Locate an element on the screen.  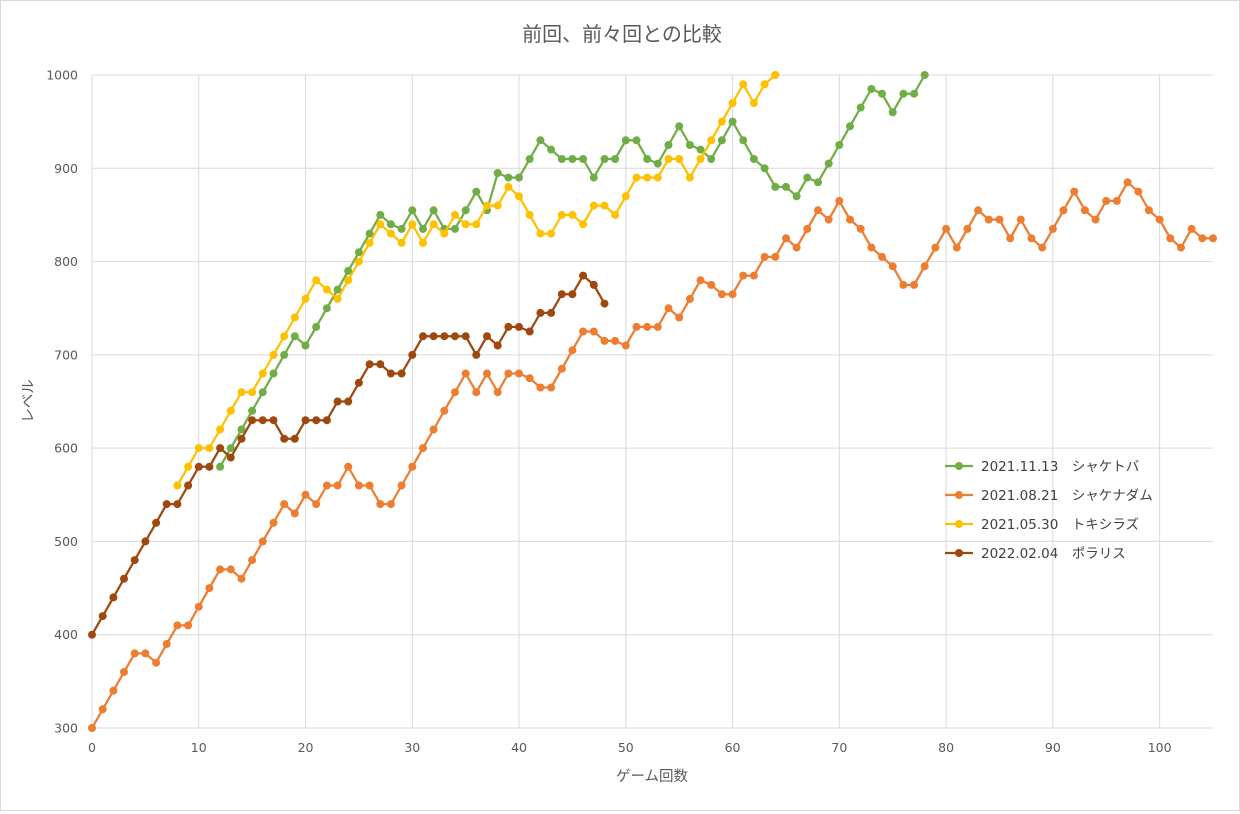
legend-label: 2021.11.13 シャケトバ is located at coordinates (1060, 467).